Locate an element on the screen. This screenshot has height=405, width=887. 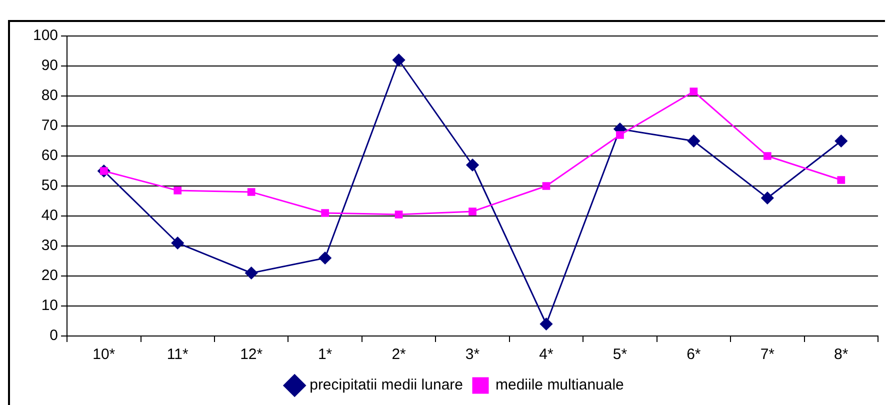
y-tick-label: 60 is located at coordinates (49, 155).